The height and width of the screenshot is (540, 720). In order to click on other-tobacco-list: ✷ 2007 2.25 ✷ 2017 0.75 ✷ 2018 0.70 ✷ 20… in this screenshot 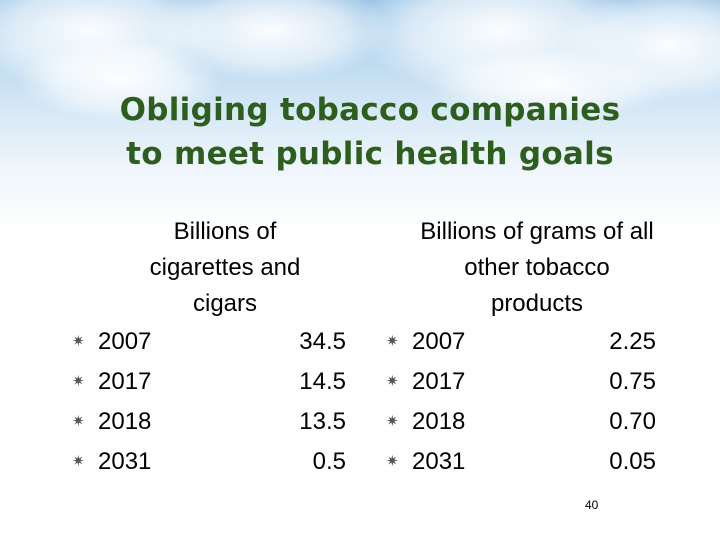, I will do `click(524, 402)`.